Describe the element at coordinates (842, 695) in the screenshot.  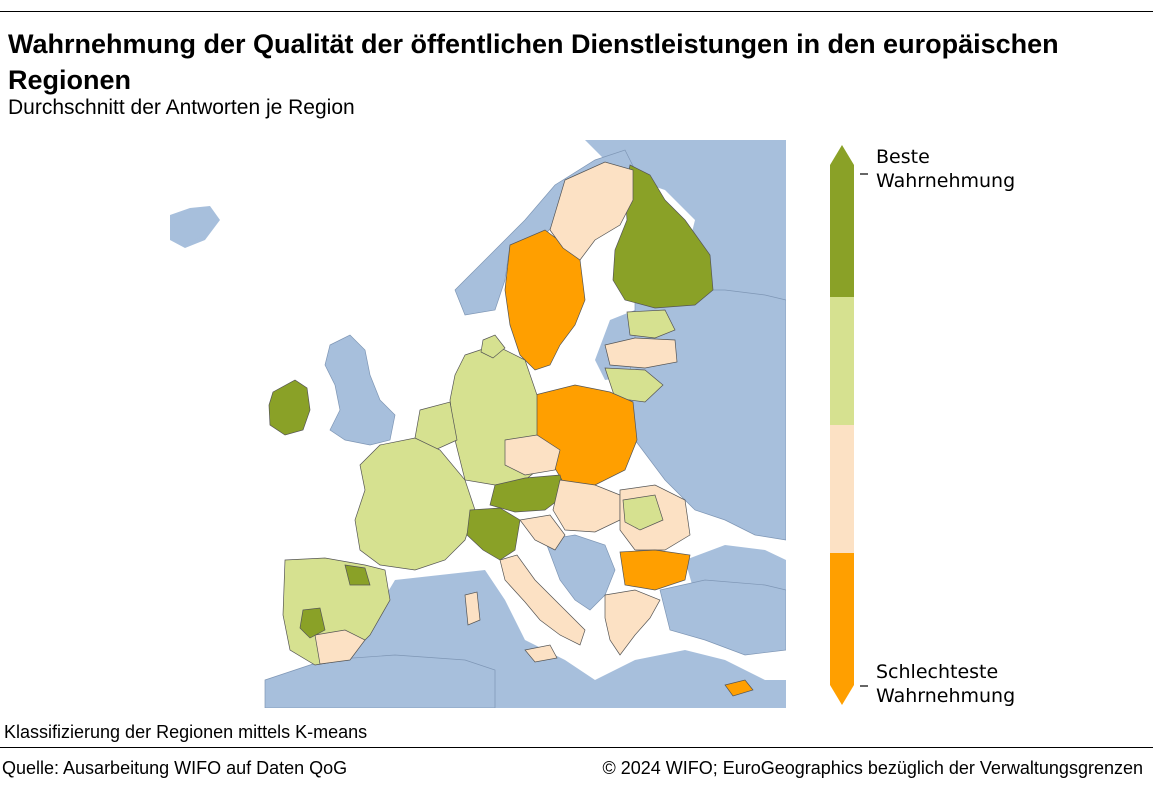
I see `legend-bottom-arrow` at that location.